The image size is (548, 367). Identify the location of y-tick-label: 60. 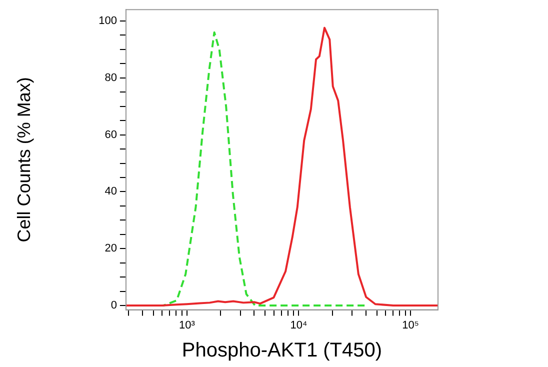
(110, 134).